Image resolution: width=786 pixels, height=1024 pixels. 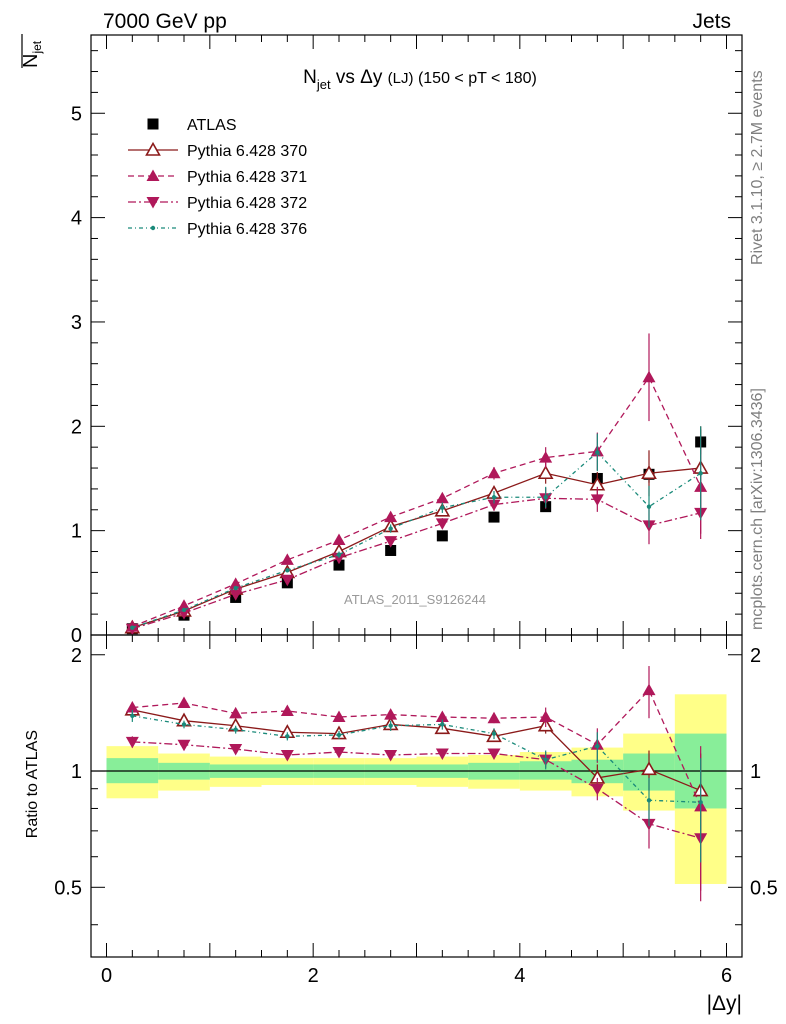 What do you see at coordinates (32, 784) in the screenshot?
I see `ratio-y-axis-label: Ratio to ATLAS` at bounding box center [32, 784].